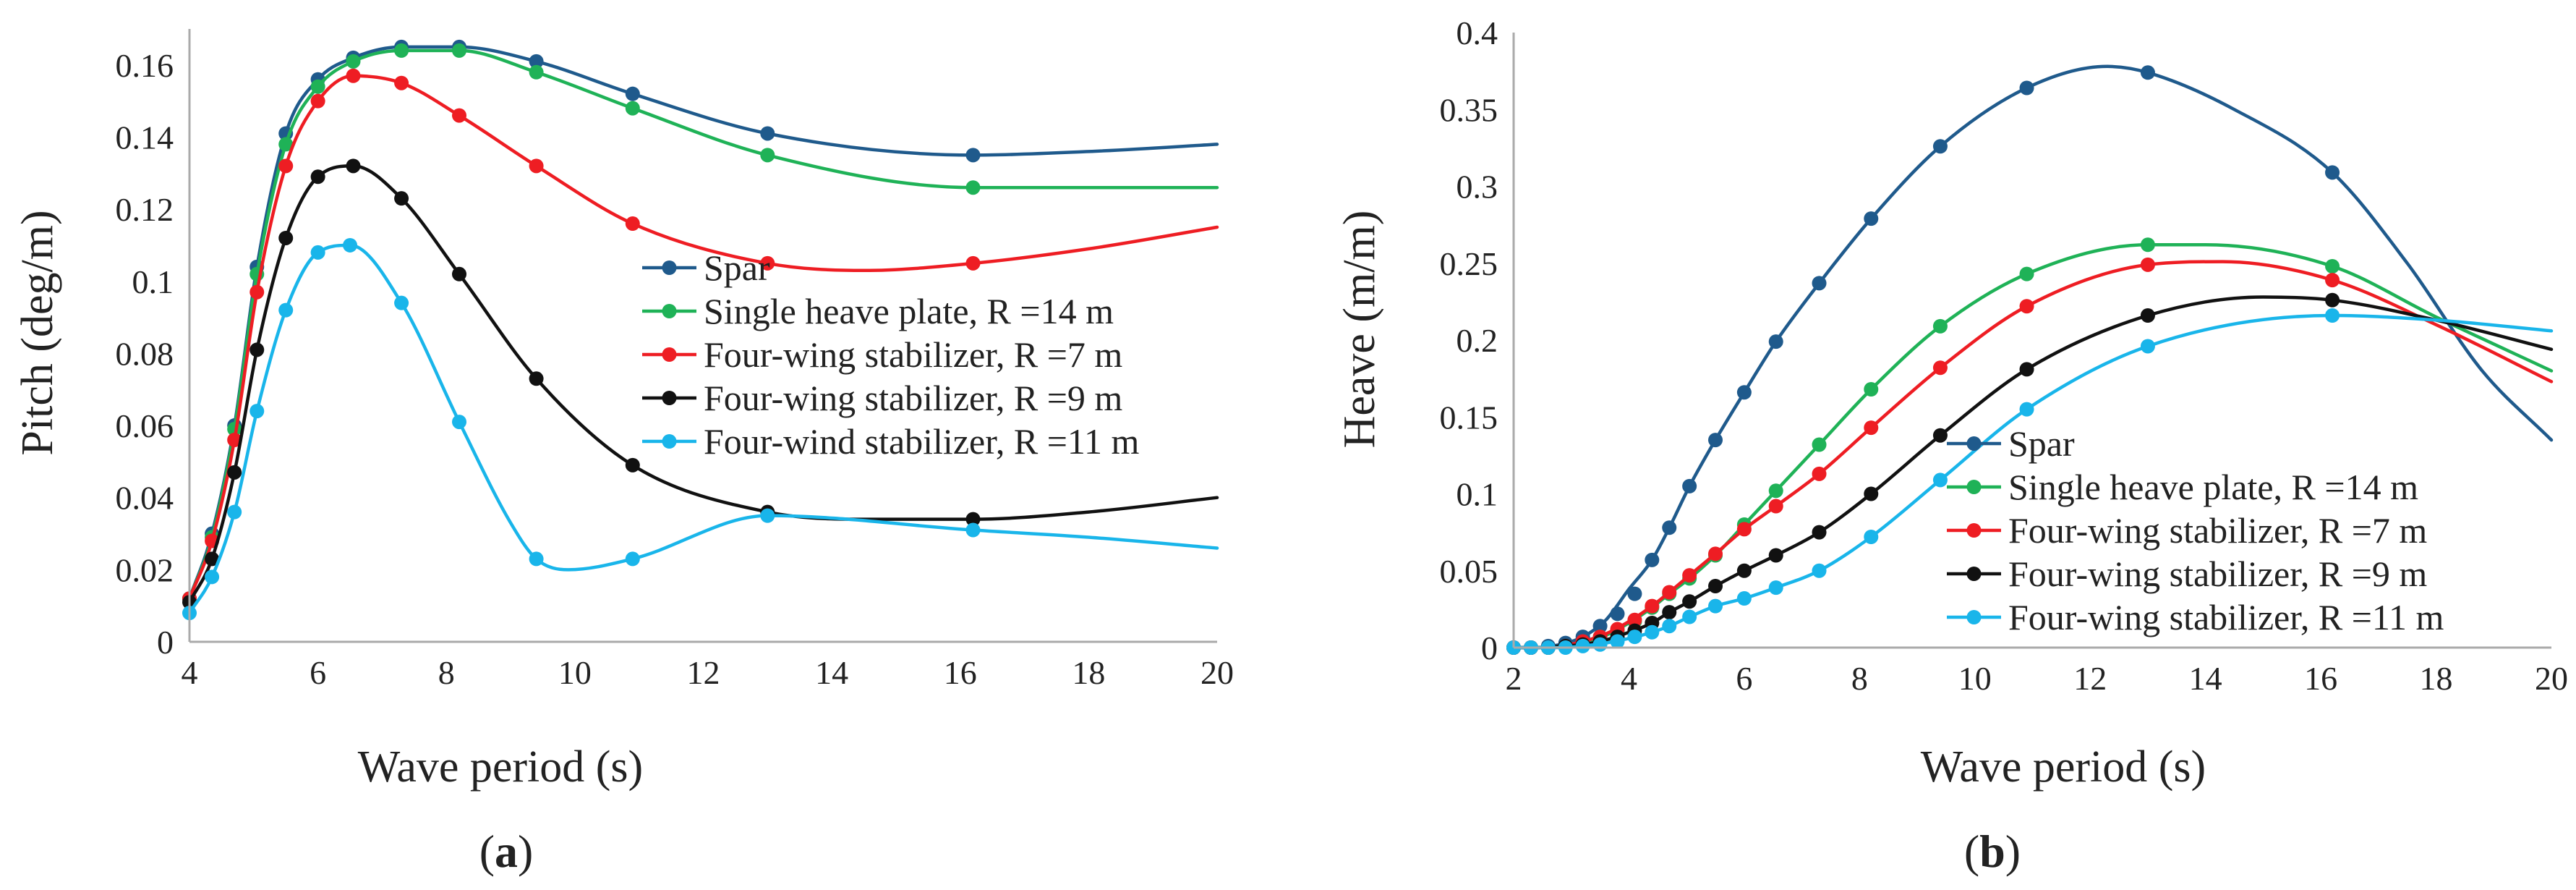 This screenshot has height=890, width=2576. I want to click on chart-b-x-tick-label: 14, so click(2205, 678).